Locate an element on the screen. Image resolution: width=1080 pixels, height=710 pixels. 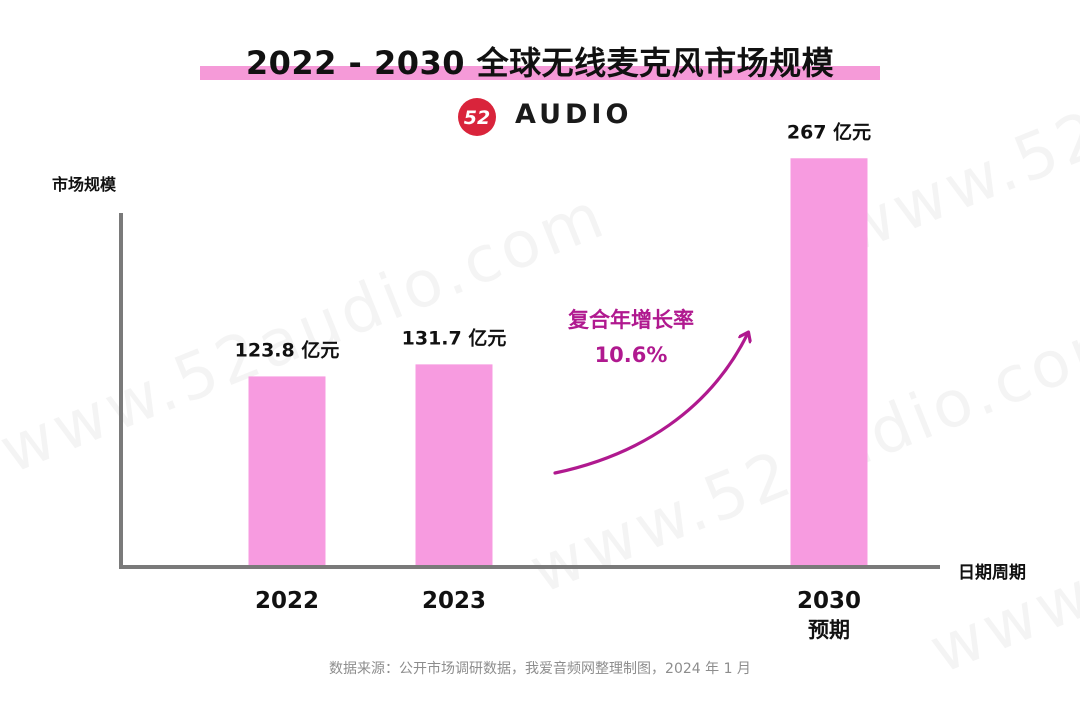
value-label-2023: 131.7 亿元 is located at coordinates (454, 337).